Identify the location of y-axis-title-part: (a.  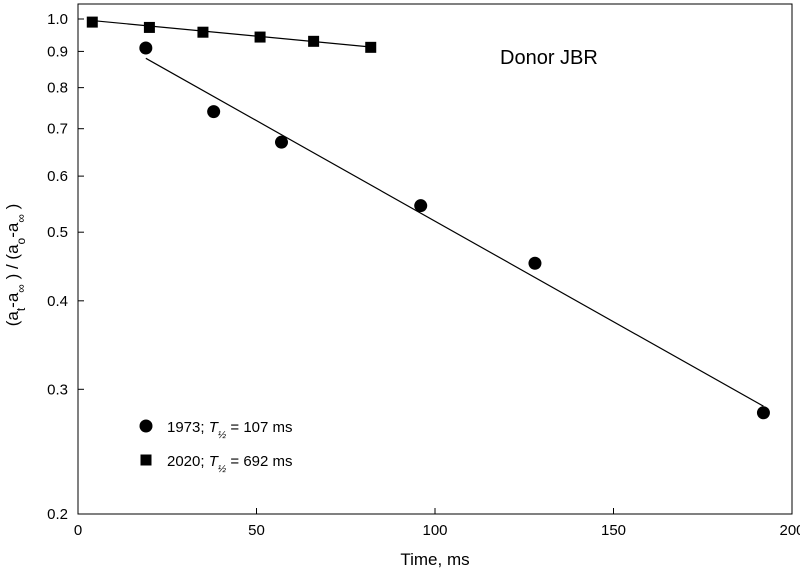
(12, 319).